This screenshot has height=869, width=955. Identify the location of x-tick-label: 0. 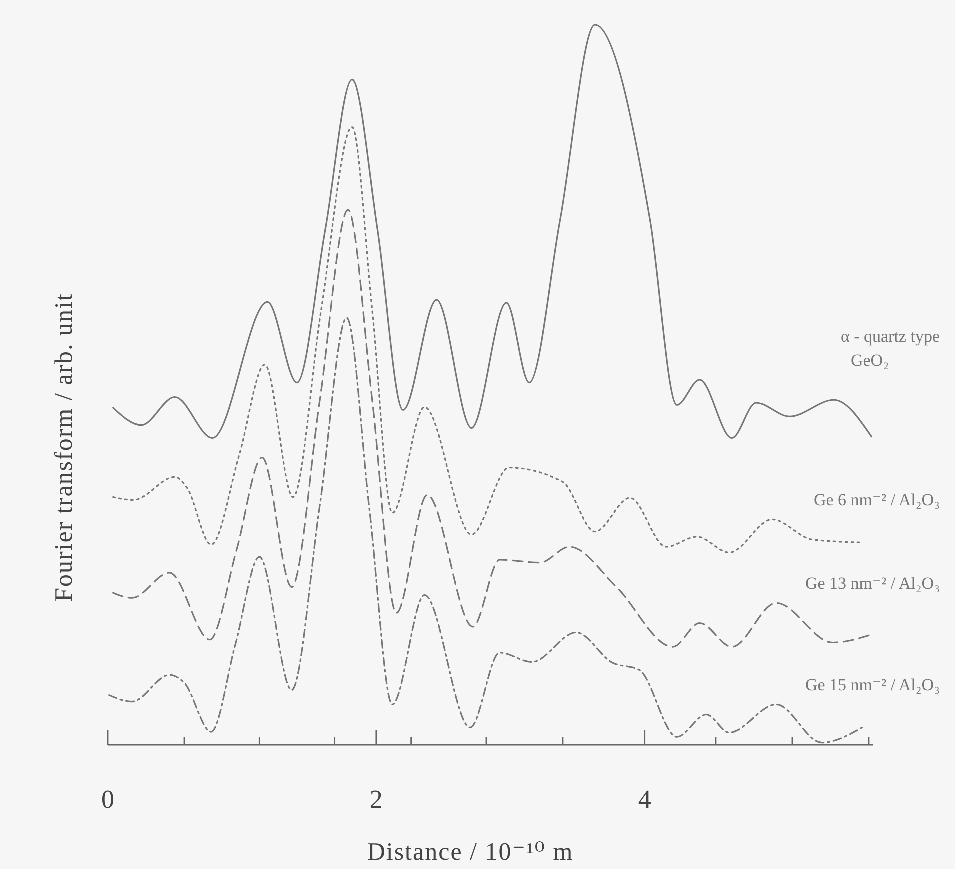
(108, 799).